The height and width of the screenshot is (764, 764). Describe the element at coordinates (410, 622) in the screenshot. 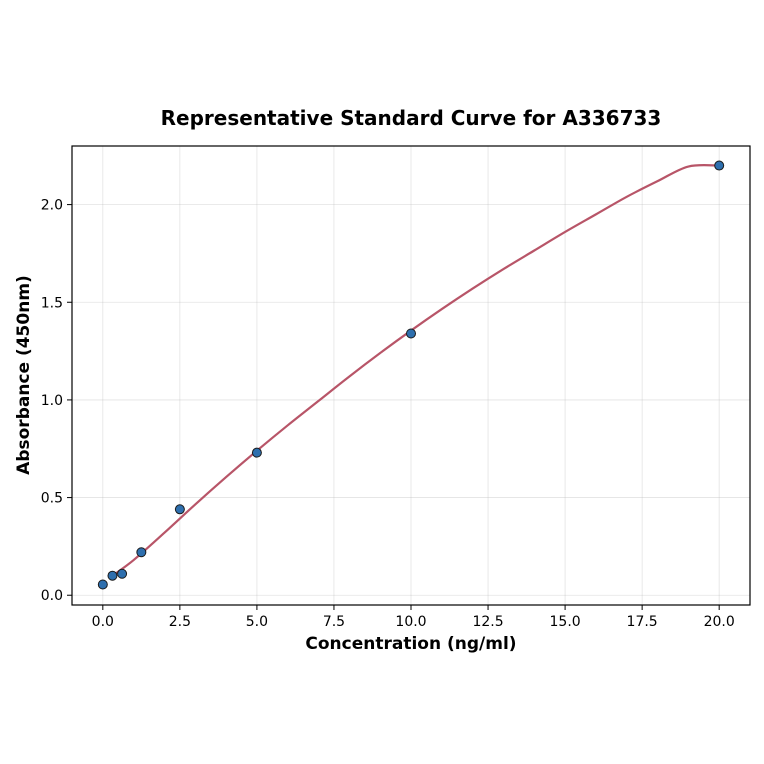

I see `x-tick-label: 10.0` at that location.